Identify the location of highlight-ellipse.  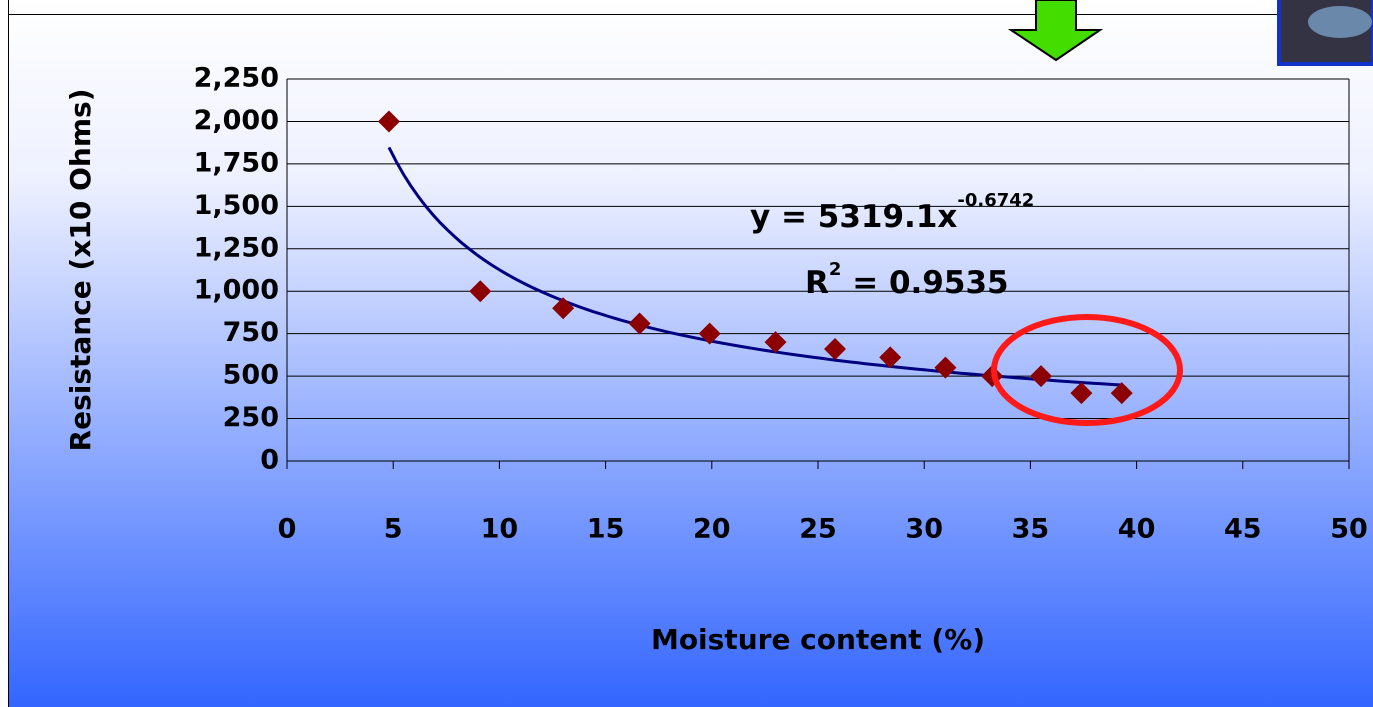
(1087, 370).